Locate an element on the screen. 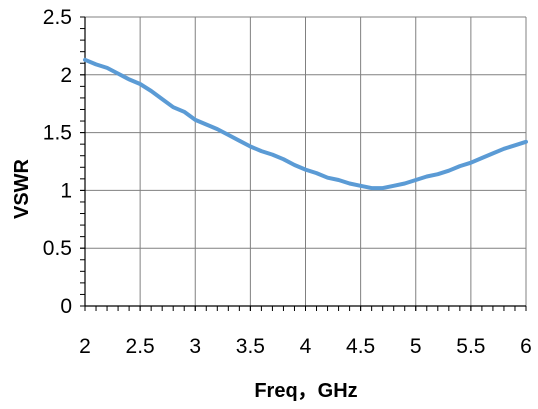  x-tick-label: 3.5 is located at coordinates (250, 346).